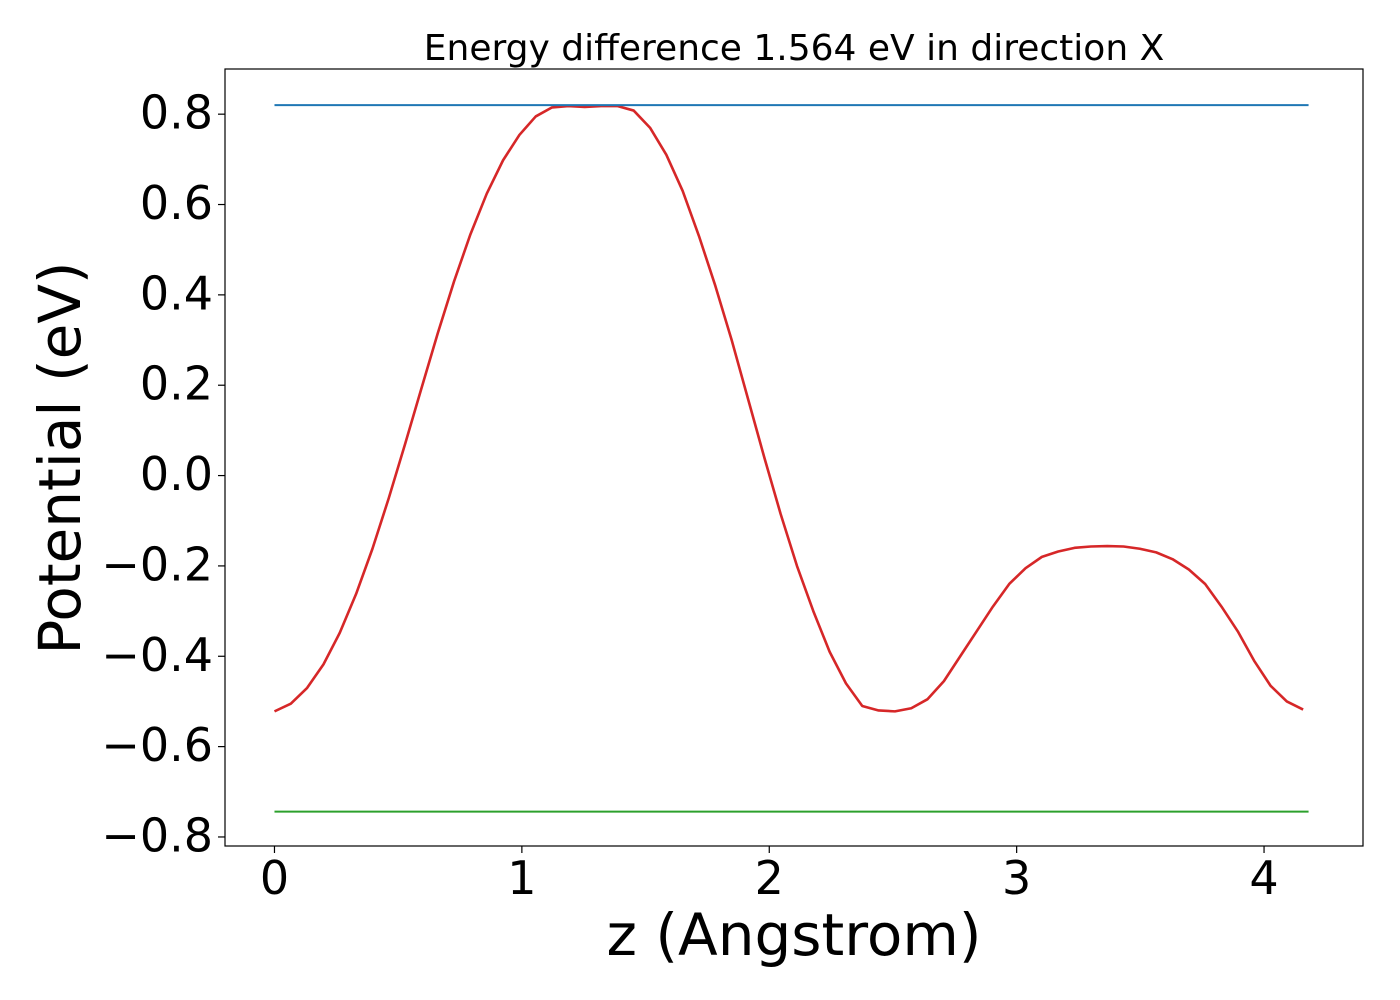 This screenshot has width=1400, height=1000. I want to click on y-tick-label: 0.6, so click(176, 203).